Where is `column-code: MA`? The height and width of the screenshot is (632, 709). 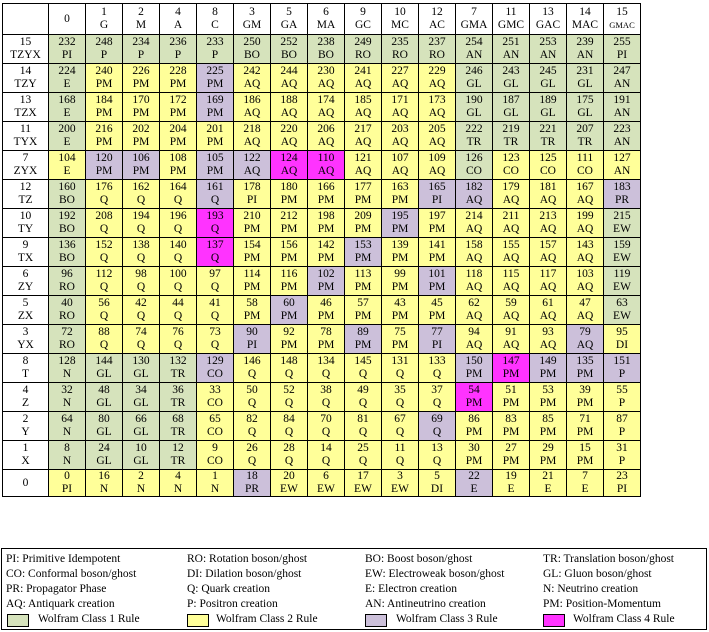
column-code: MA is located at coordinates (326, 25).